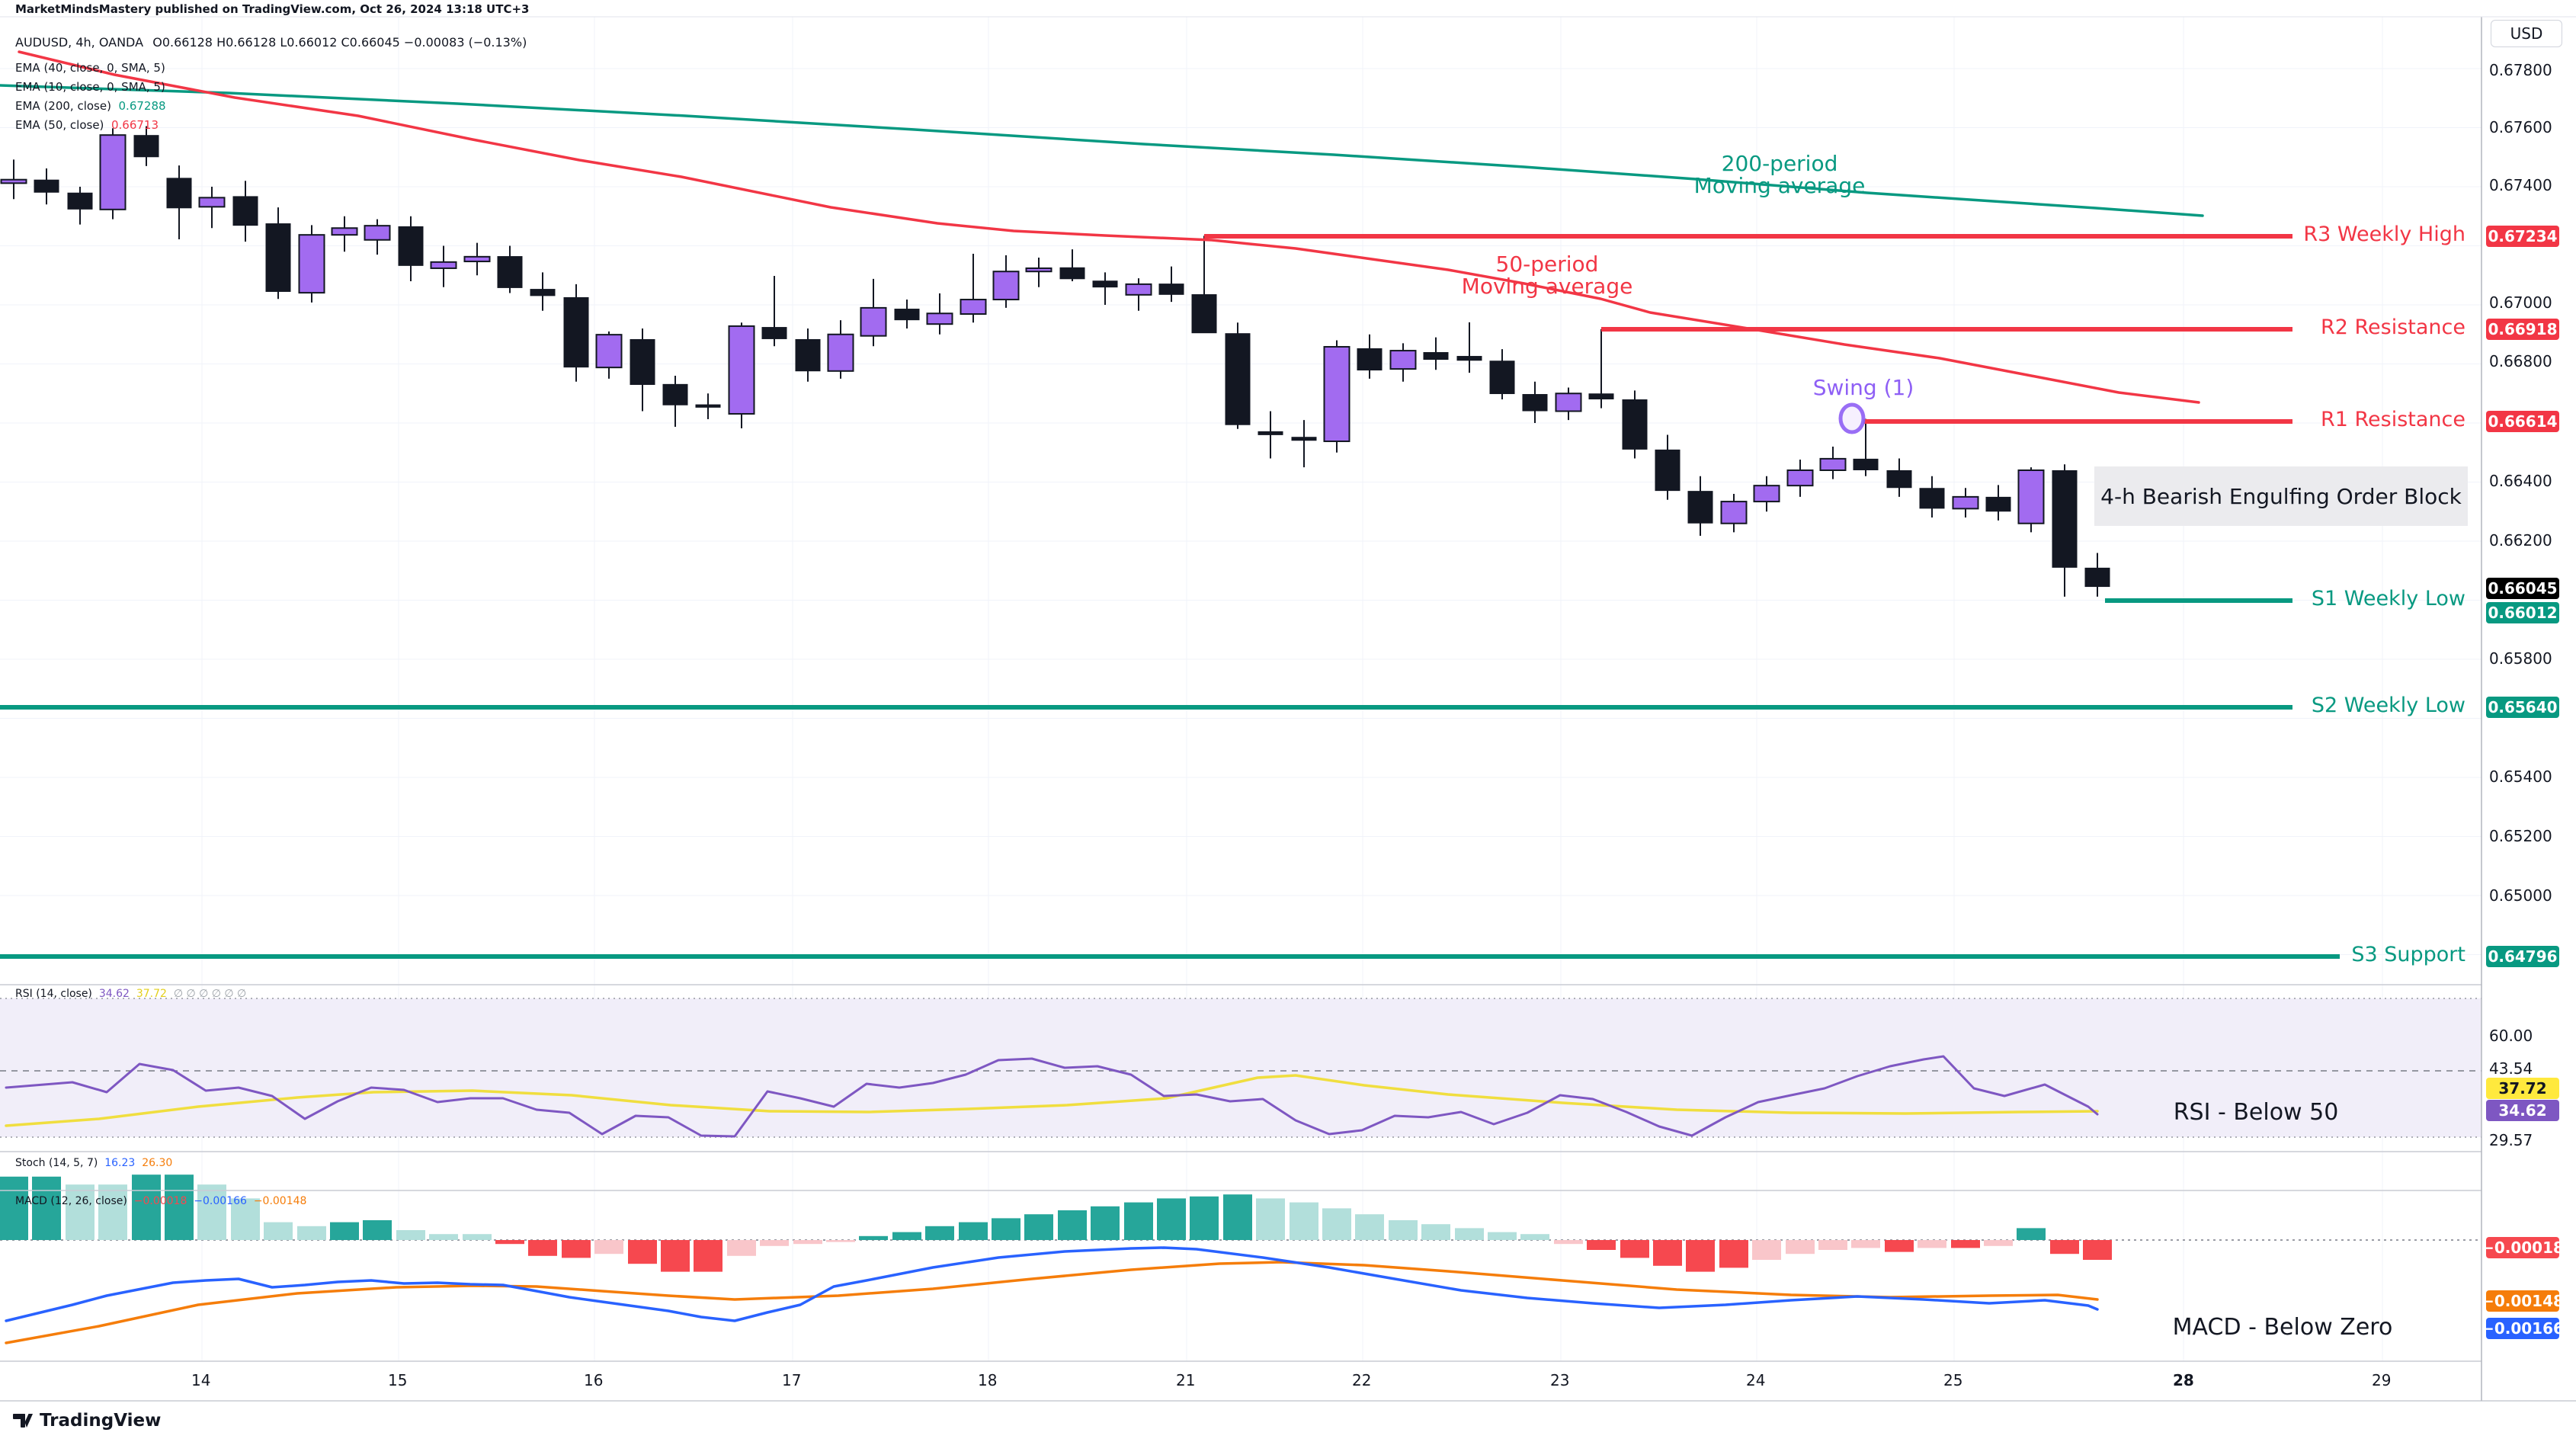 The image size is (2576, 1442). Describe the element at coordinates (2388, 598) in the screenshot. I see `level-label-s1: S1 Weekly Low` at that location.